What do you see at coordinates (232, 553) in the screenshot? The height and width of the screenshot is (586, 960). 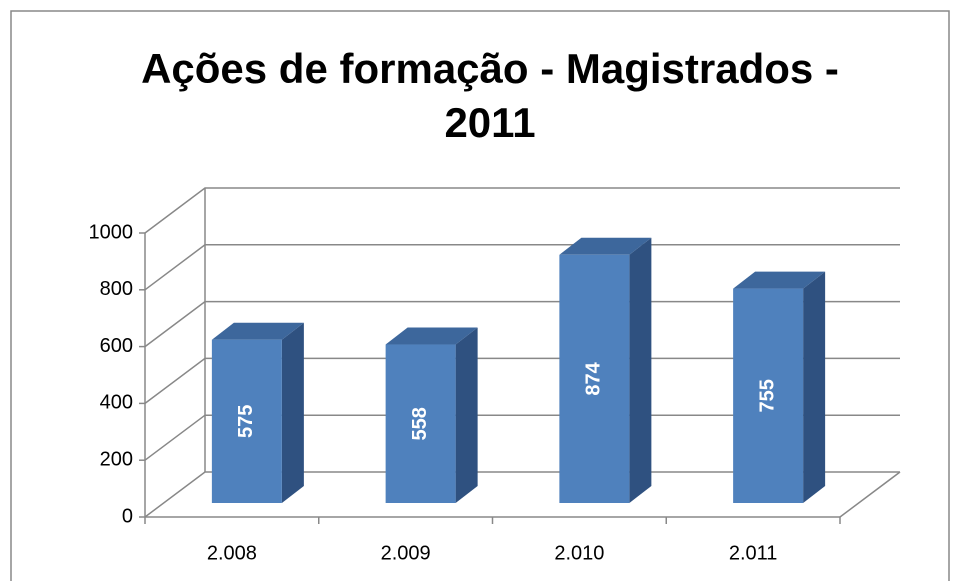 I see `x-tick-label: 2.008` at bounding box center [232, 553].